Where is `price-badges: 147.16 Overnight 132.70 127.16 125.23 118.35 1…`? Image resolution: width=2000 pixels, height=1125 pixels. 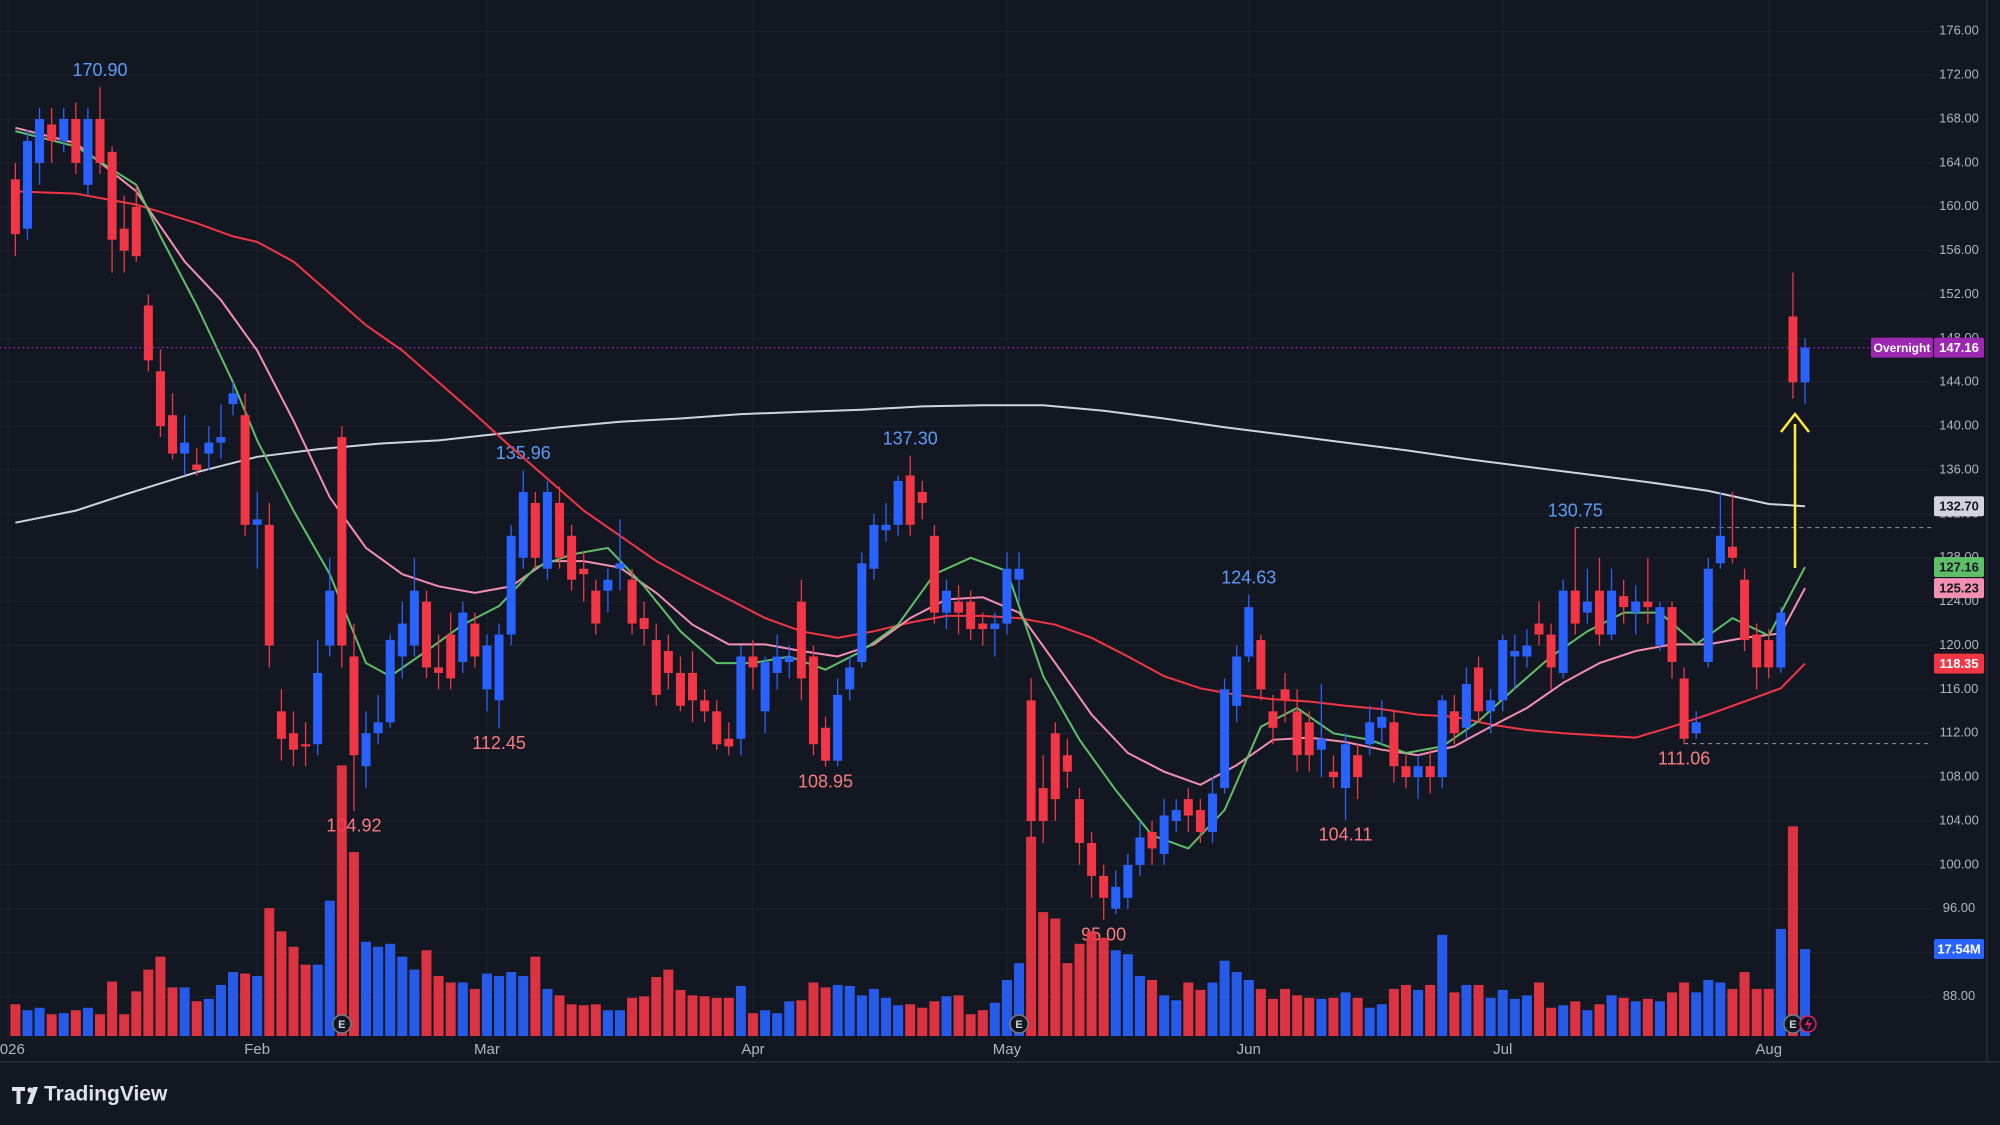 price-badges: 147.16 Overnight 132.70 127.16 125.23 118.35 1… is located at coordinates (1927, 648).